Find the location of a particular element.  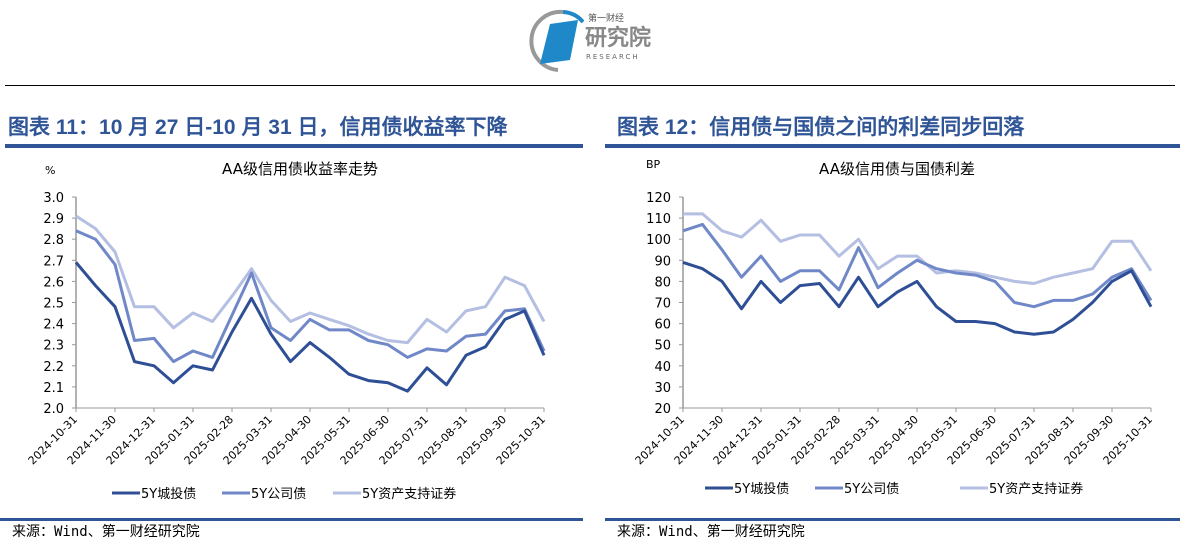

chart-title: AA级信用债收益率走势 is located at coordinates (300, 169).